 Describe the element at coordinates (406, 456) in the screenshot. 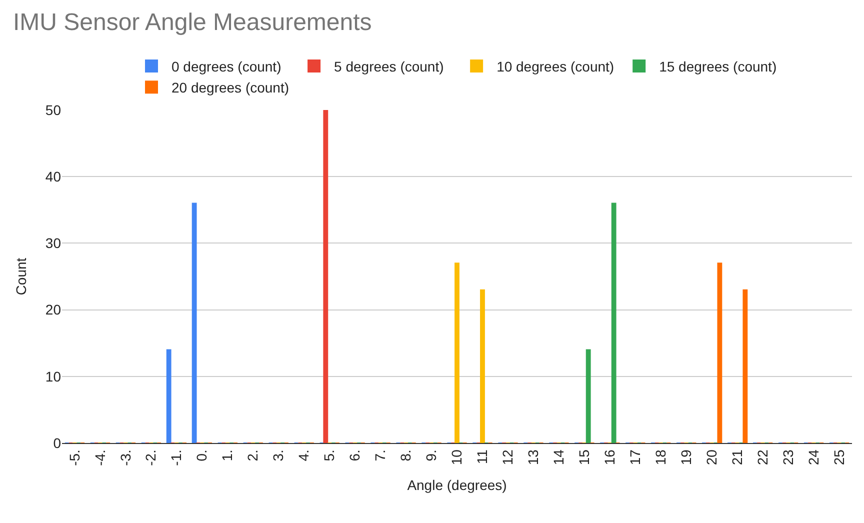

I see `x-tick-label: 8.` at that location.